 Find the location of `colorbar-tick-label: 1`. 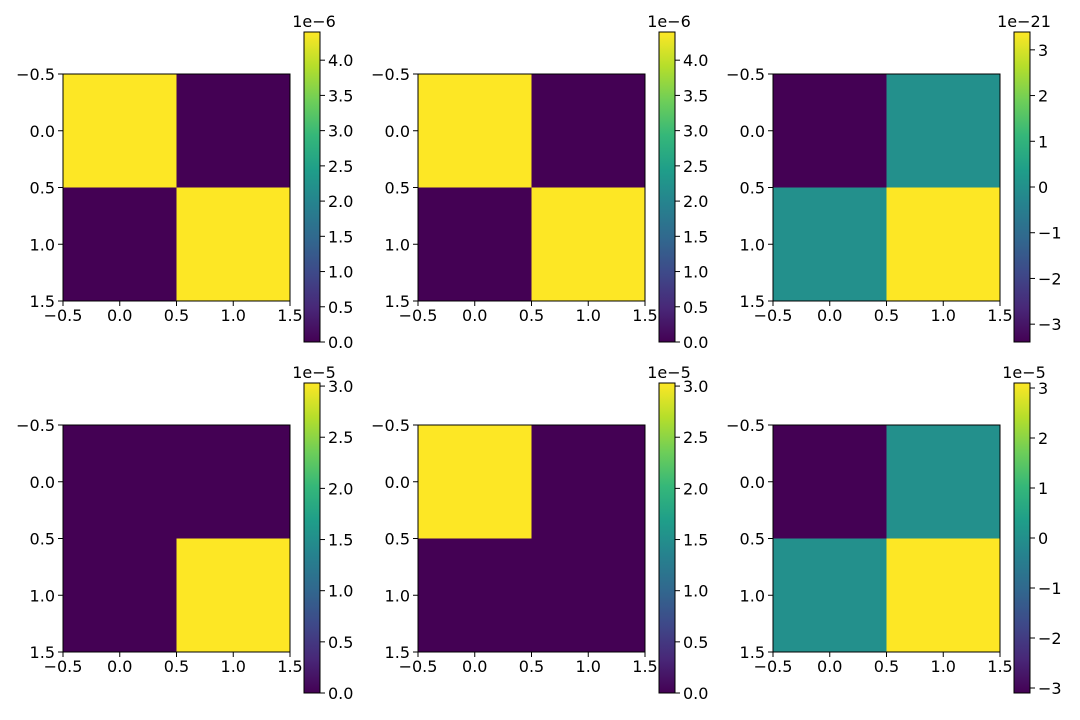

colorbar-tick-label: 1 is located at coordinates (1043, 141).